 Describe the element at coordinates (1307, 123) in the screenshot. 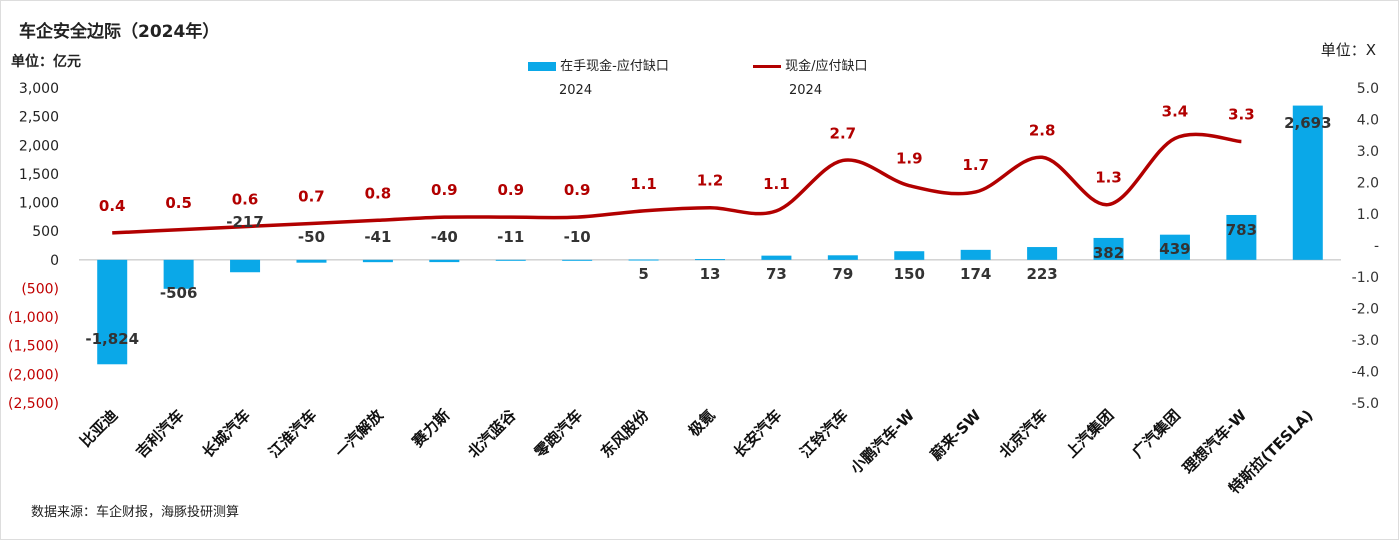

I see `bar-value-label: 2,693` at that location.